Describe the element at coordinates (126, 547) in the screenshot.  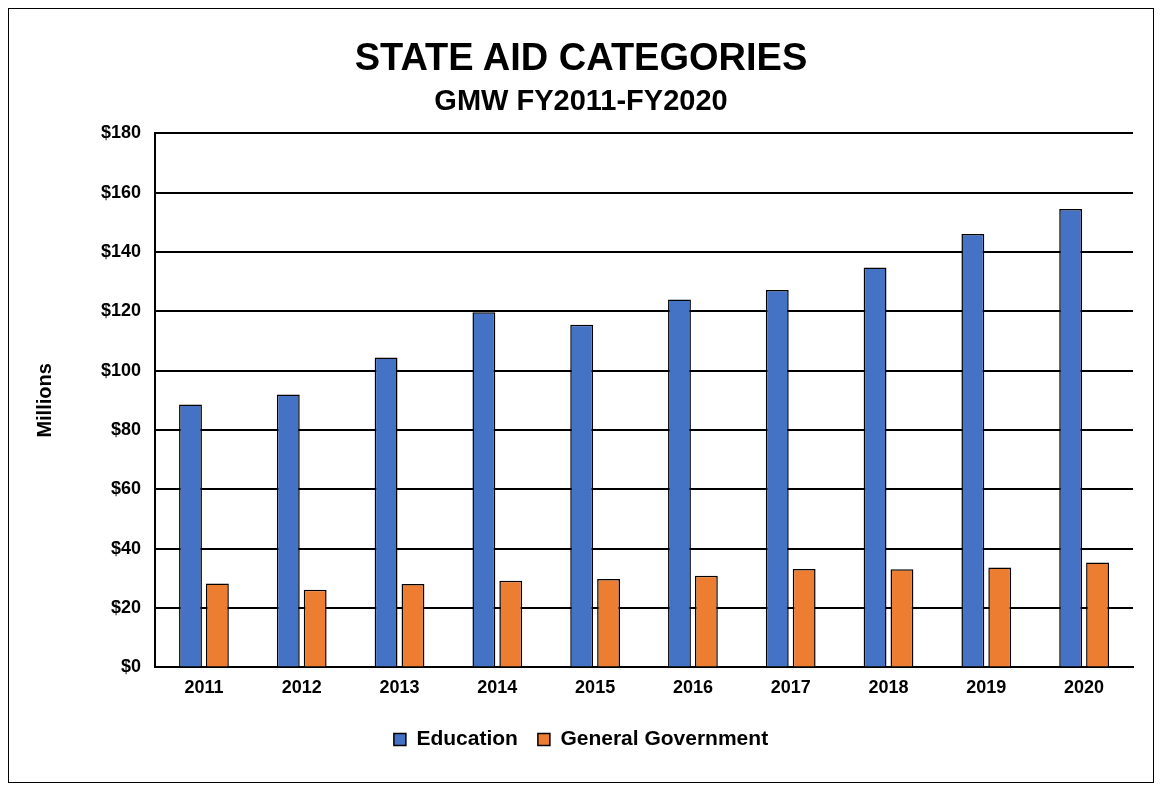
I see `y-tick-label: $40` at that location.